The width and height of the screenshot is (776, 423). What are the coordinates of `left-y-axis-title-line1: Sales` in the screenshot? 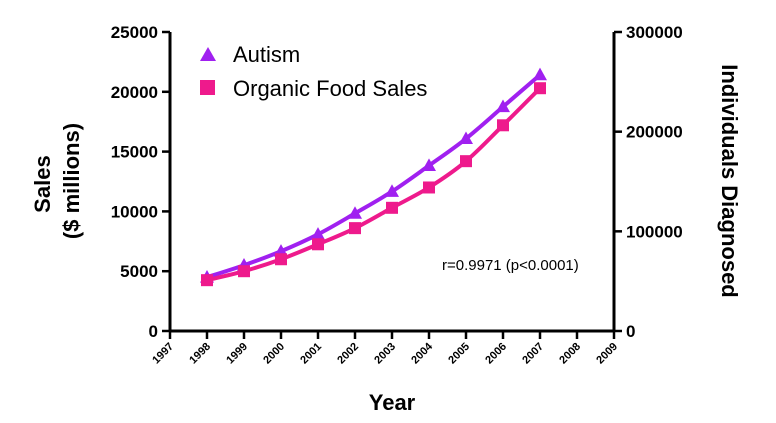 It's located at (42, 184).